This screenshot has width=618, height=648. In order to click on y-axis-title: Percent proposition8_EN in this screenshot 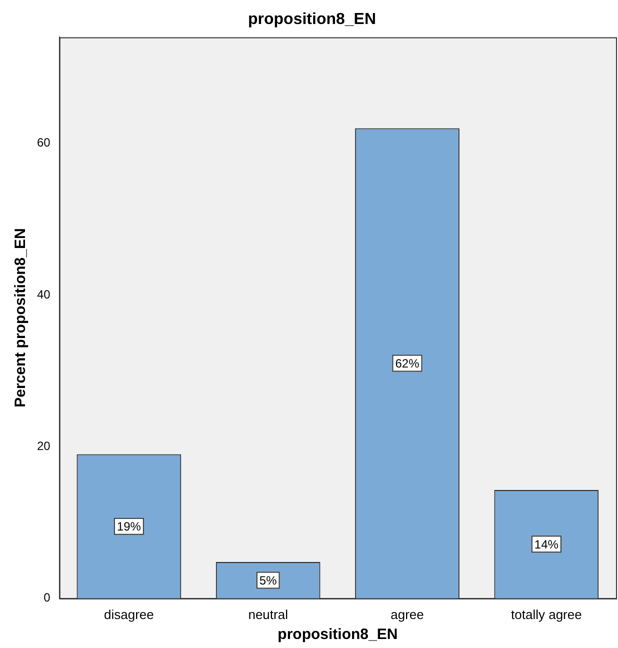, I will do `click(21, 318)`.